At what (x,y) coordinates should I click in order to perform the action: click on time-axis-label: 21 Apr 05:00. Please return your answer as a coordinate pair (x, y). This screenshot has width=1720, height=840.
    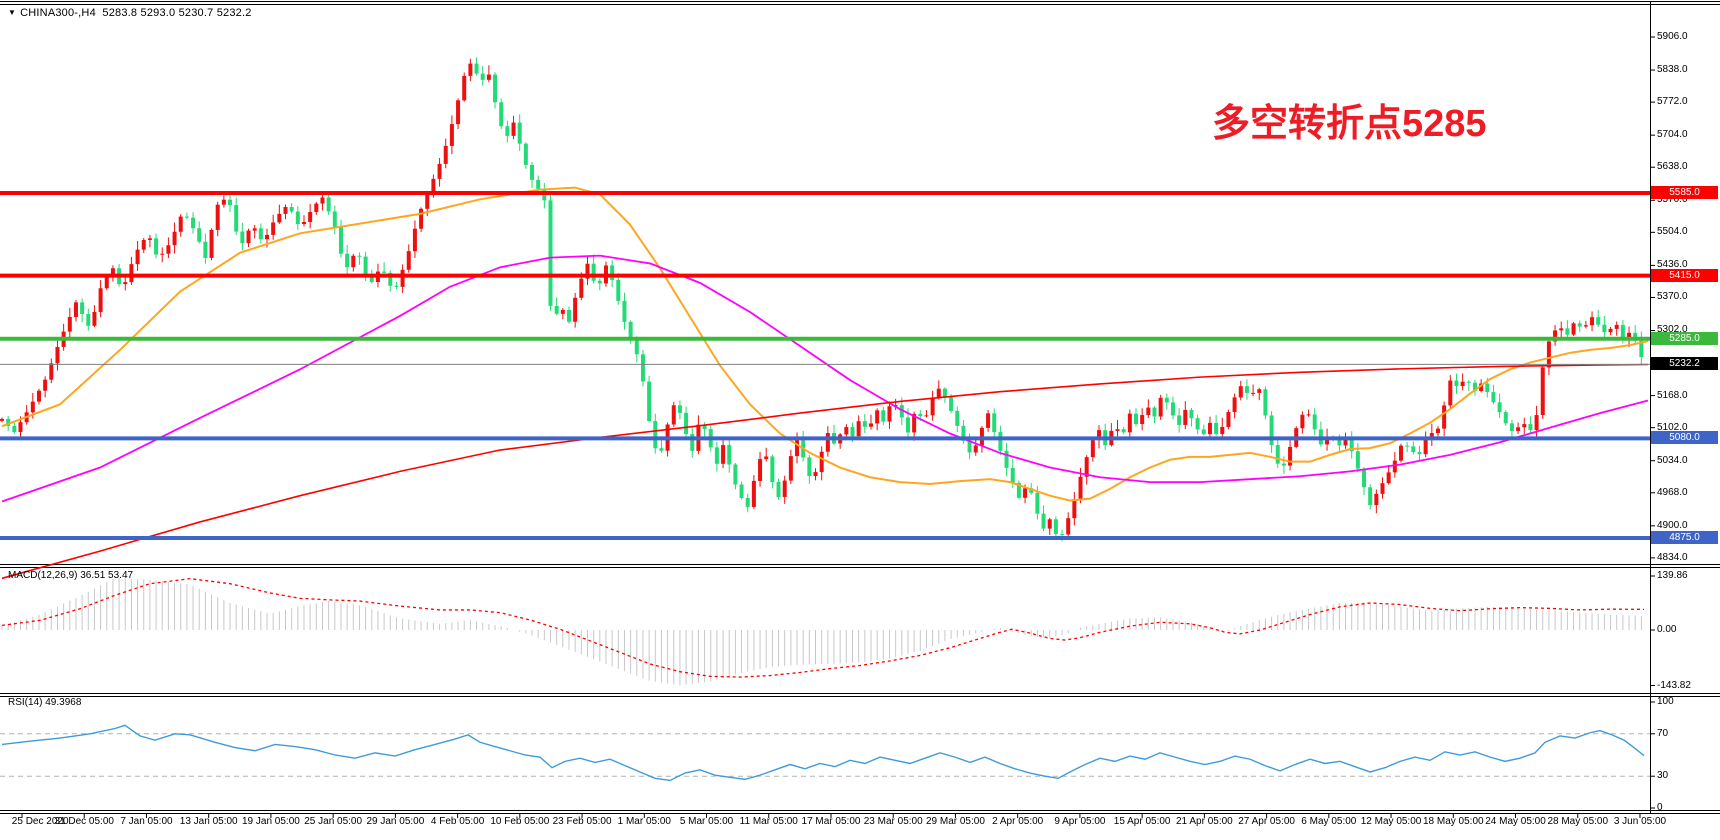
    Looking at the image, I should click on (1204, 821).